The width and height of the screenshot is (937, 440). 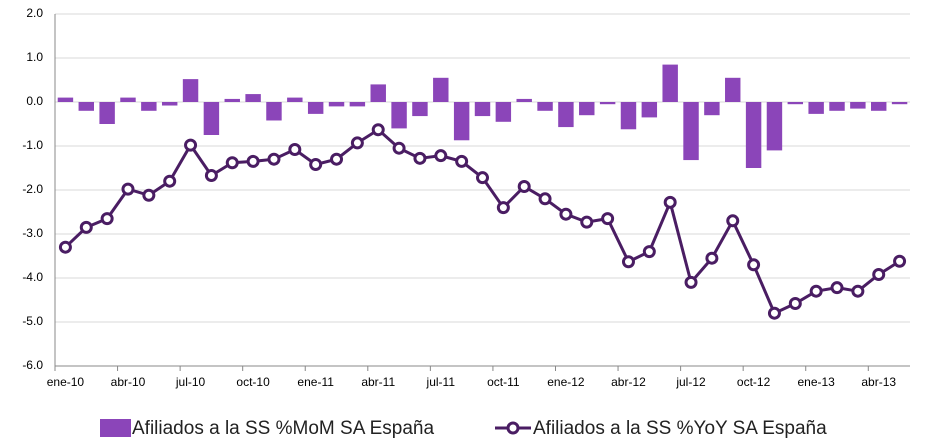 I want to click on y-tick-label: -6.0, so click(x=32, y=365).